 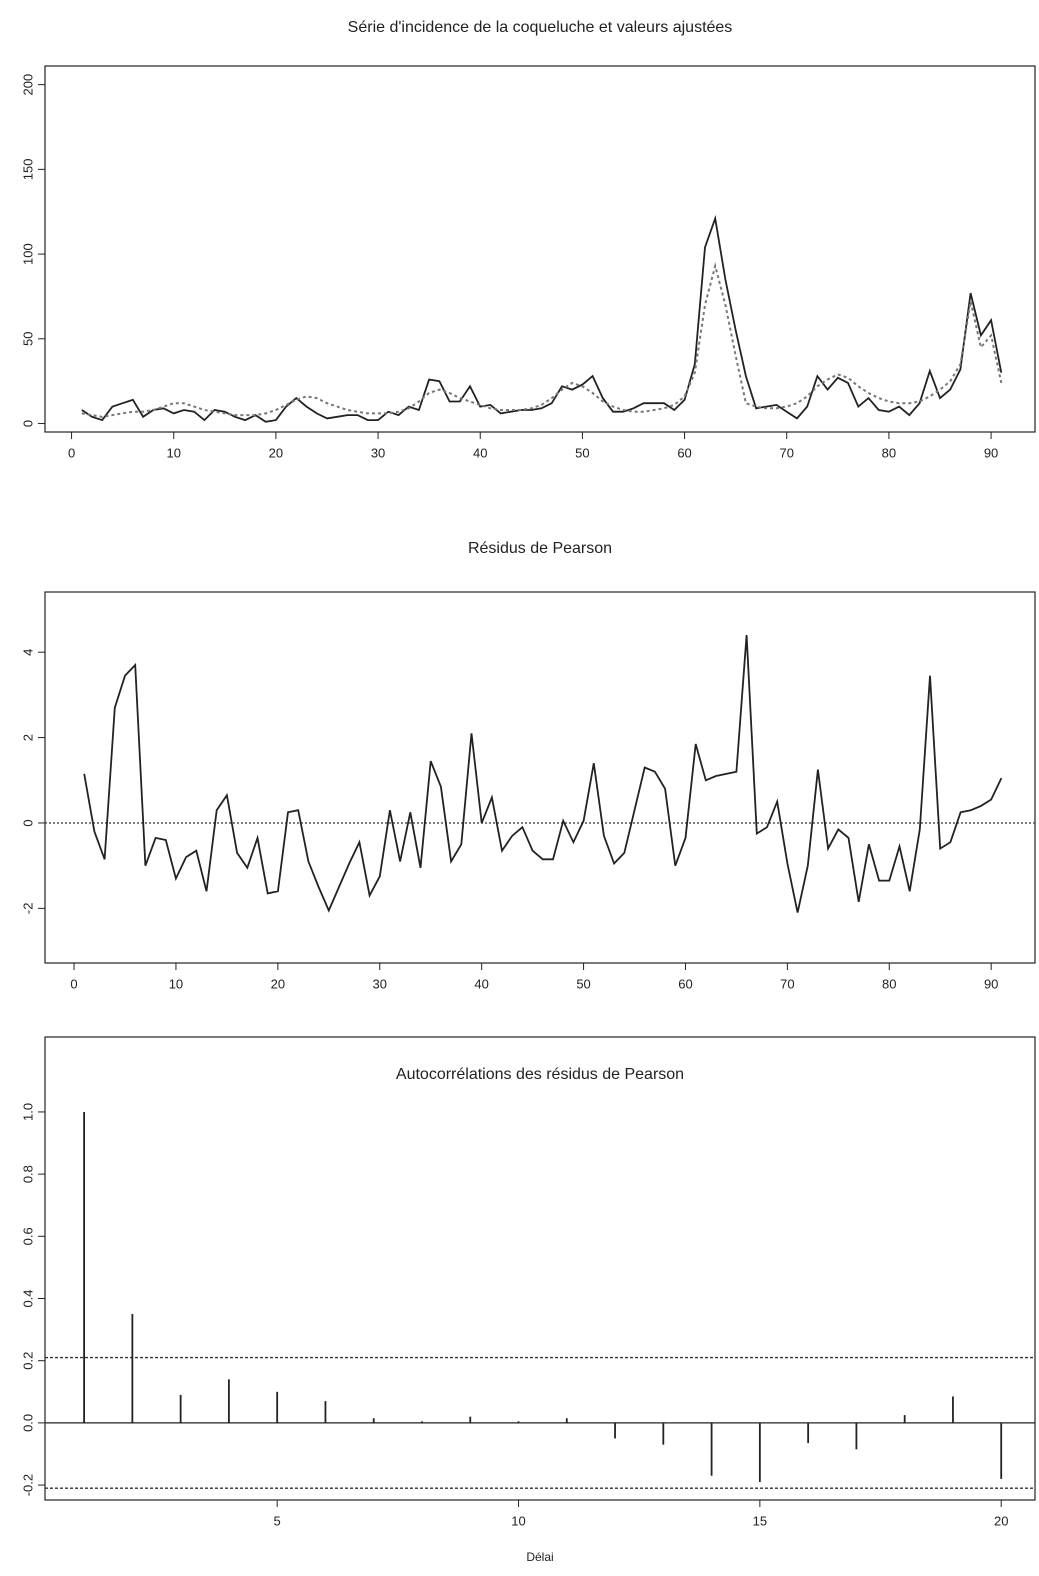 I want to click on y-tick-label: 2, so click(x=27, y=737).